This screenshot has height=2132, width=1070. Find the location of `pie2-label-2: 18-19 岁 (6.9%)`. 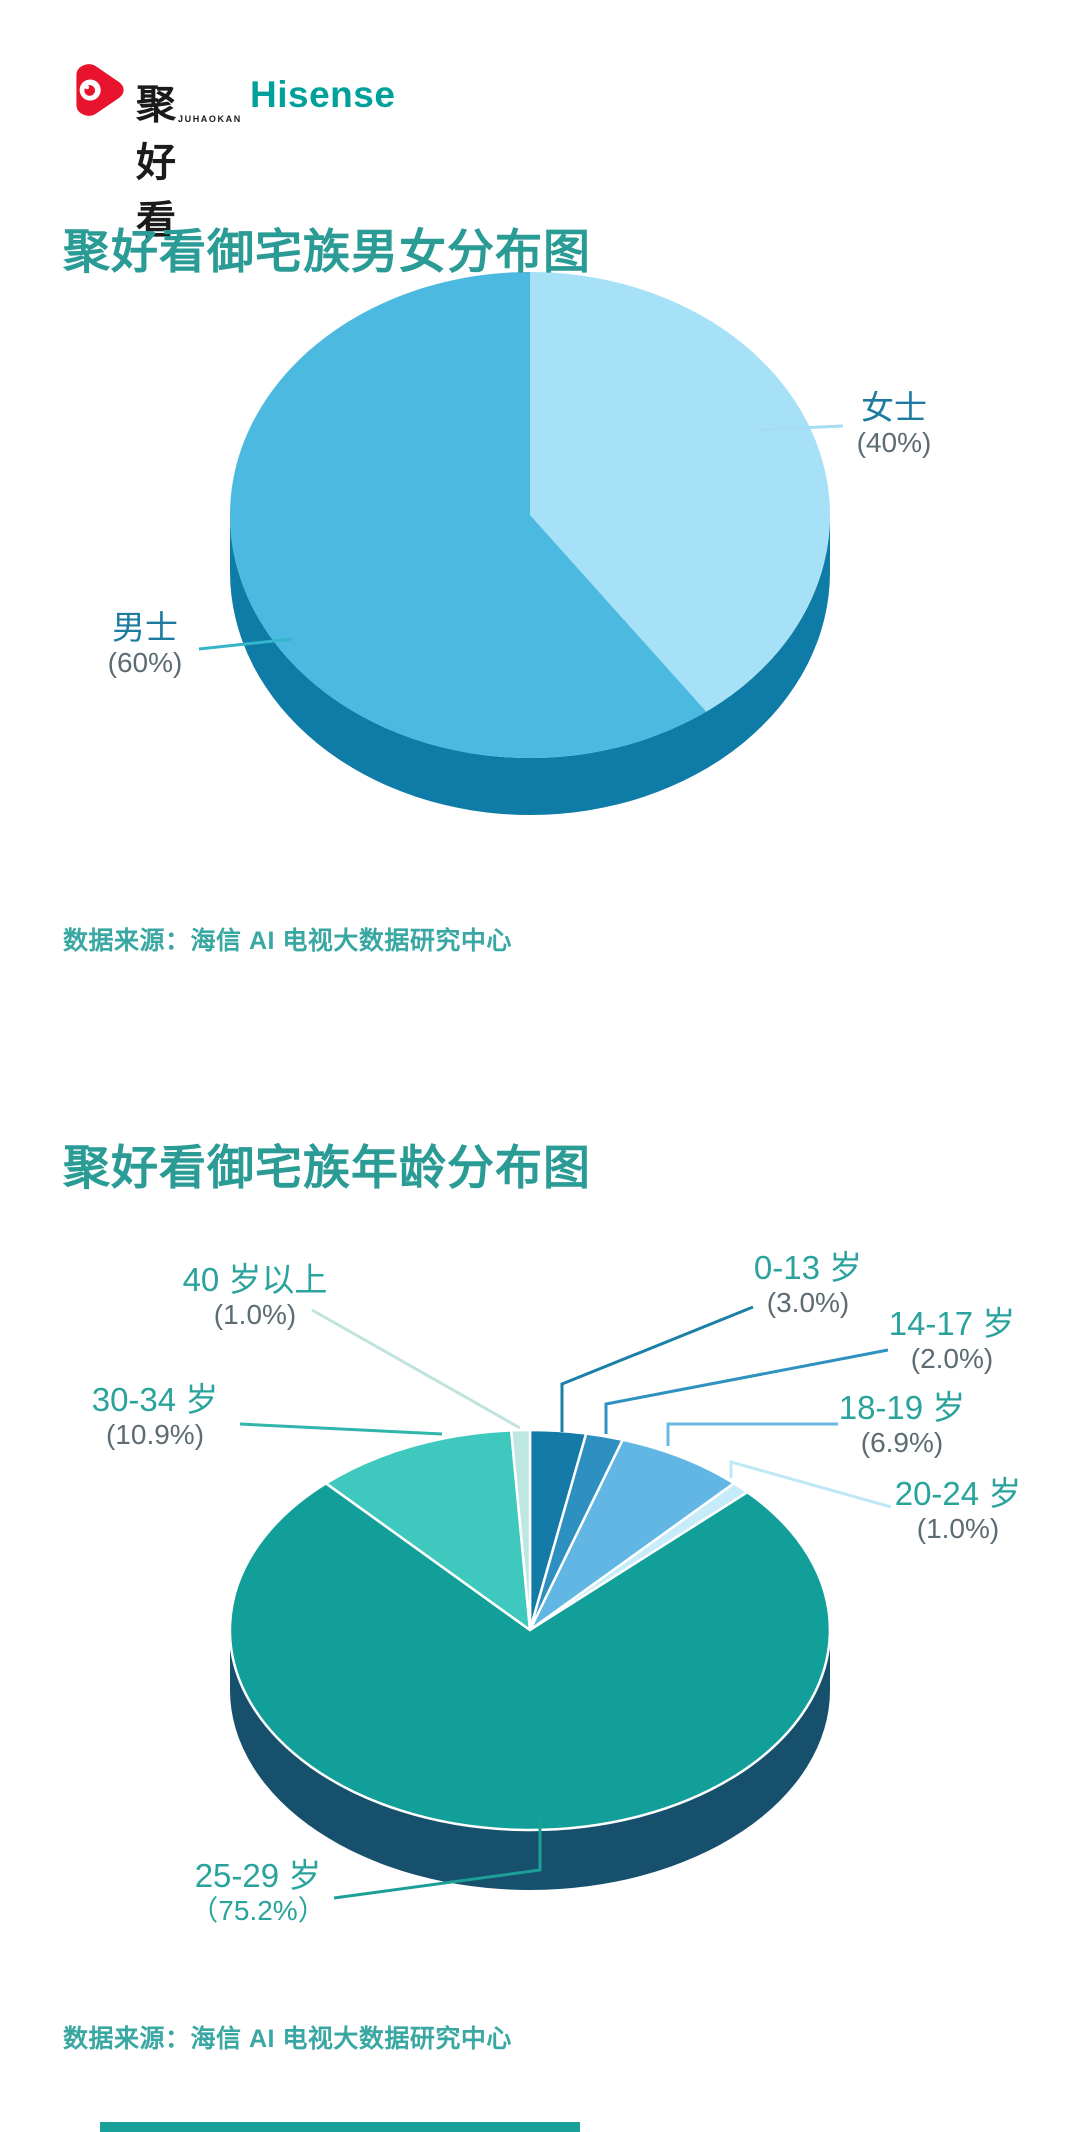

pie2-label-2: 18-19 岁 (6.9%) is located at coordinates (902, 1424).